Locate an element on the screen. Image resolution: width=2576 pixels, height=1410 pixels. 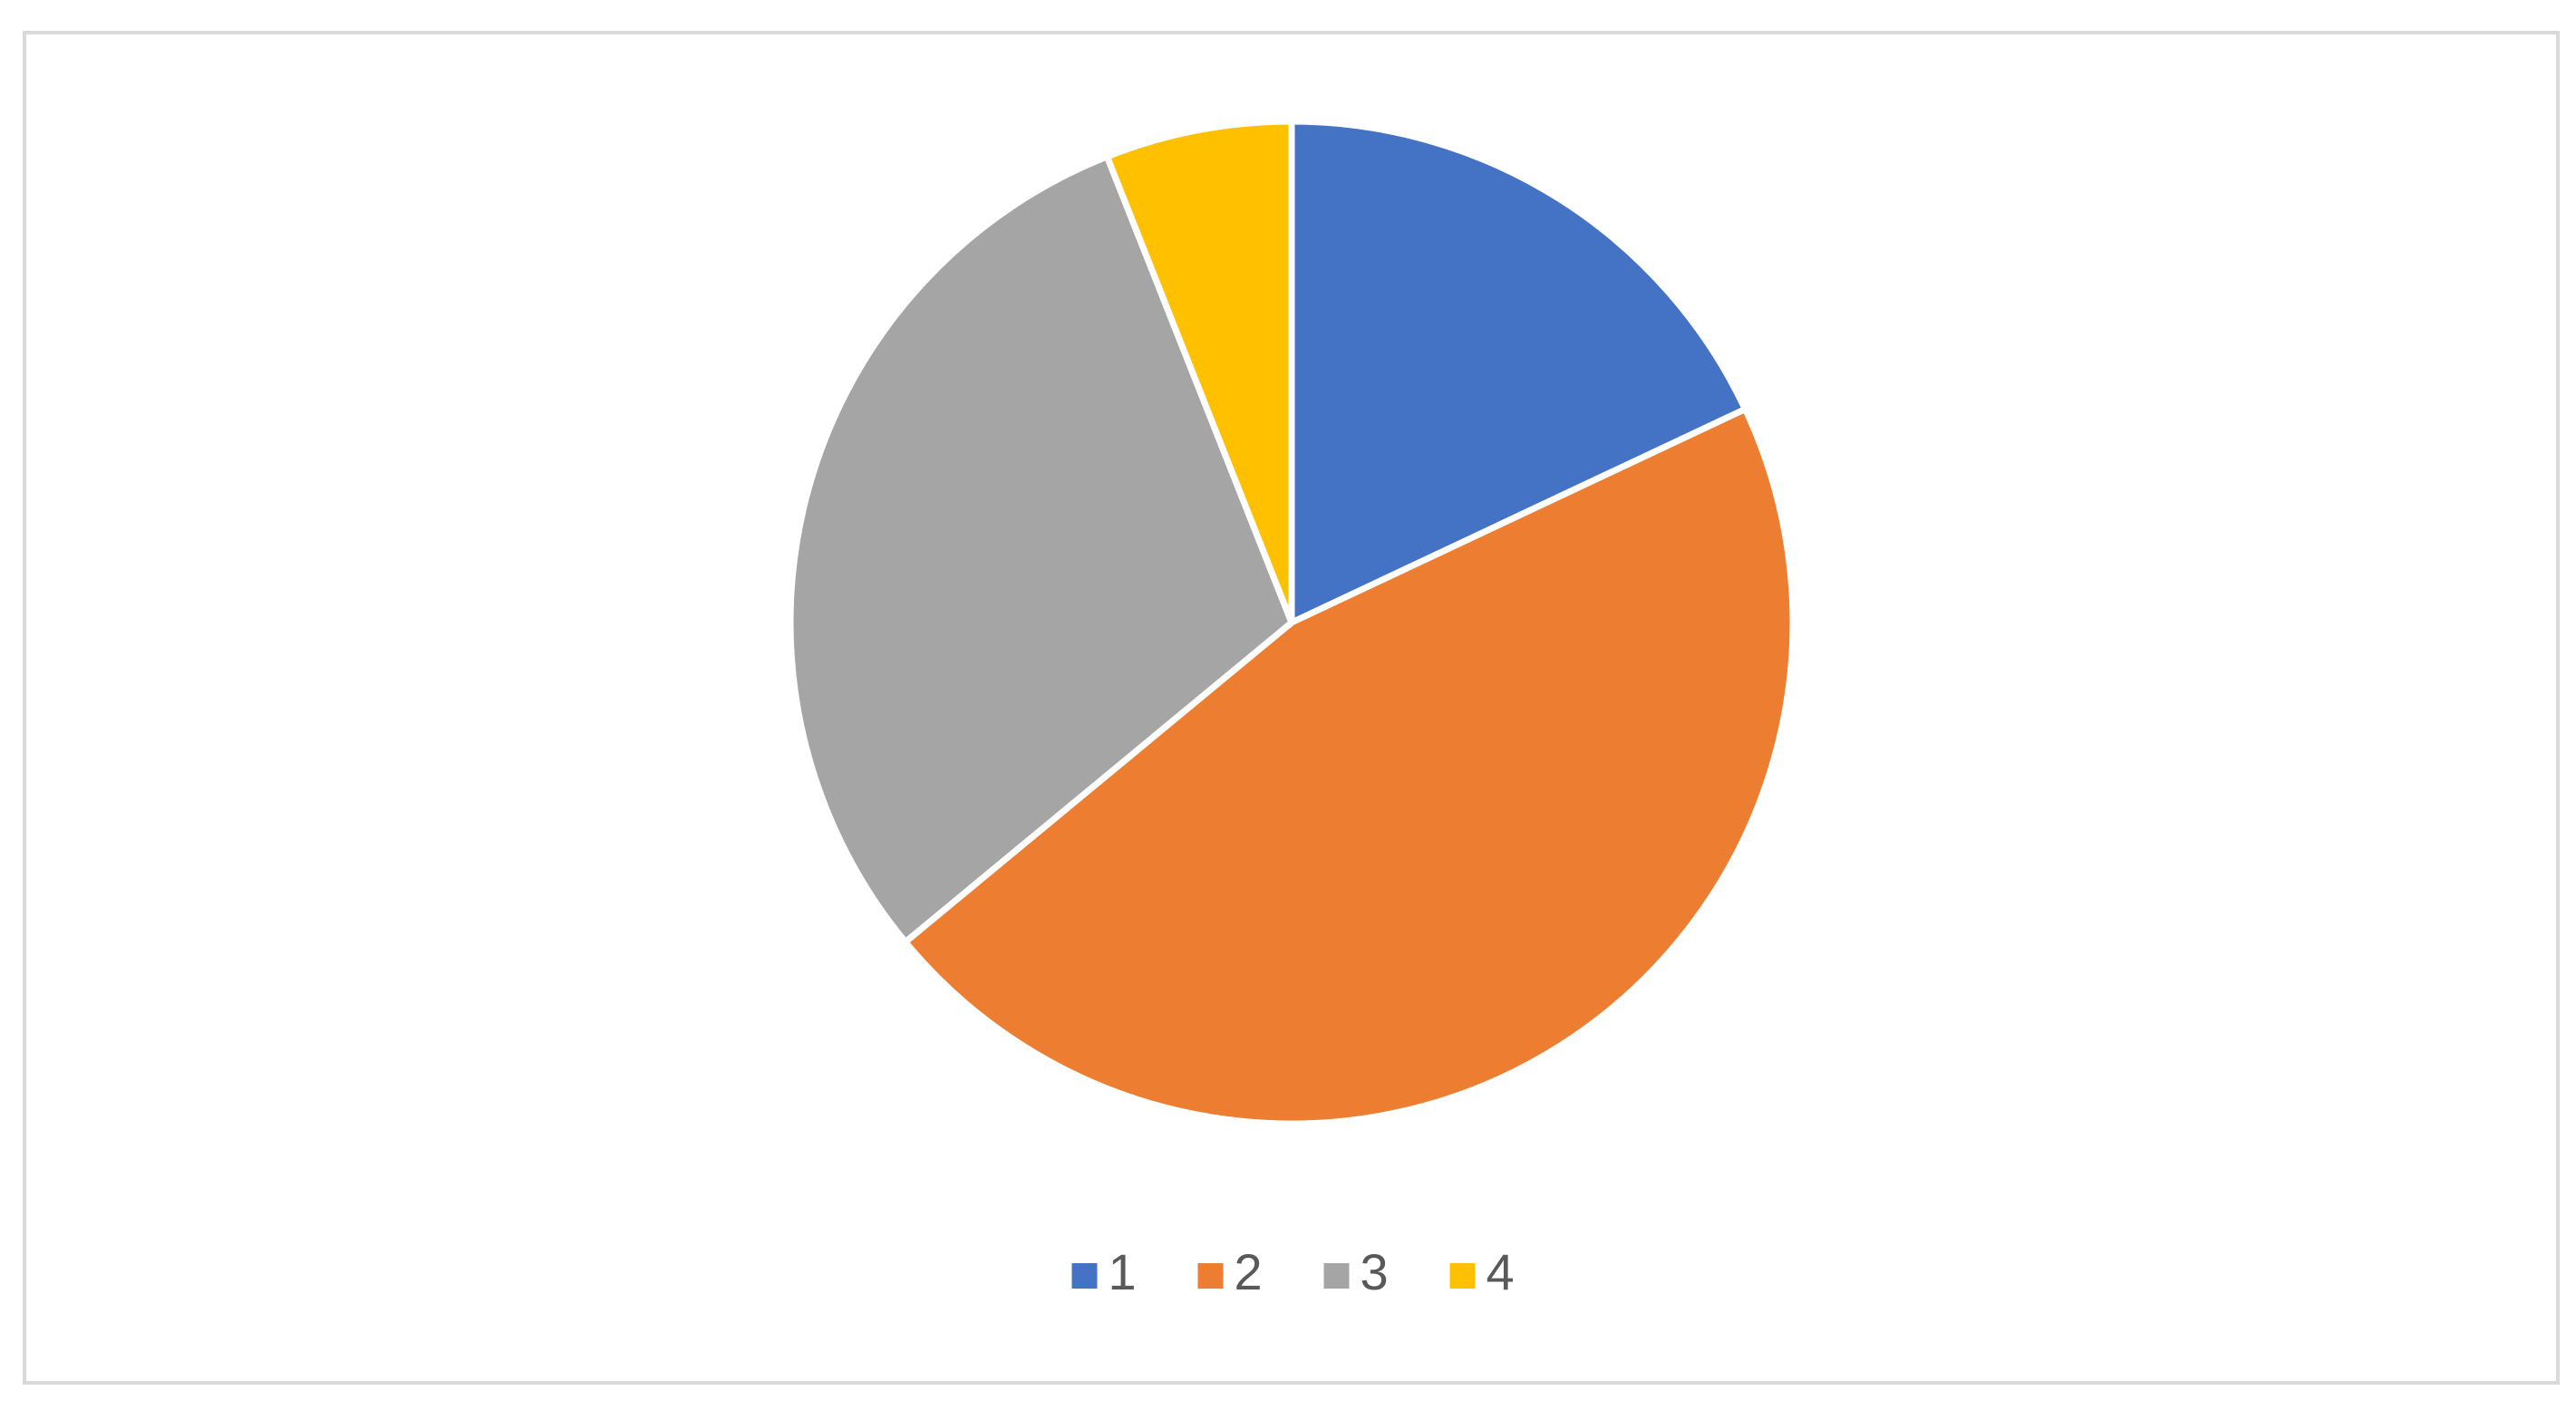
legend-label: 1 is located at coordinates (1123, 1271).